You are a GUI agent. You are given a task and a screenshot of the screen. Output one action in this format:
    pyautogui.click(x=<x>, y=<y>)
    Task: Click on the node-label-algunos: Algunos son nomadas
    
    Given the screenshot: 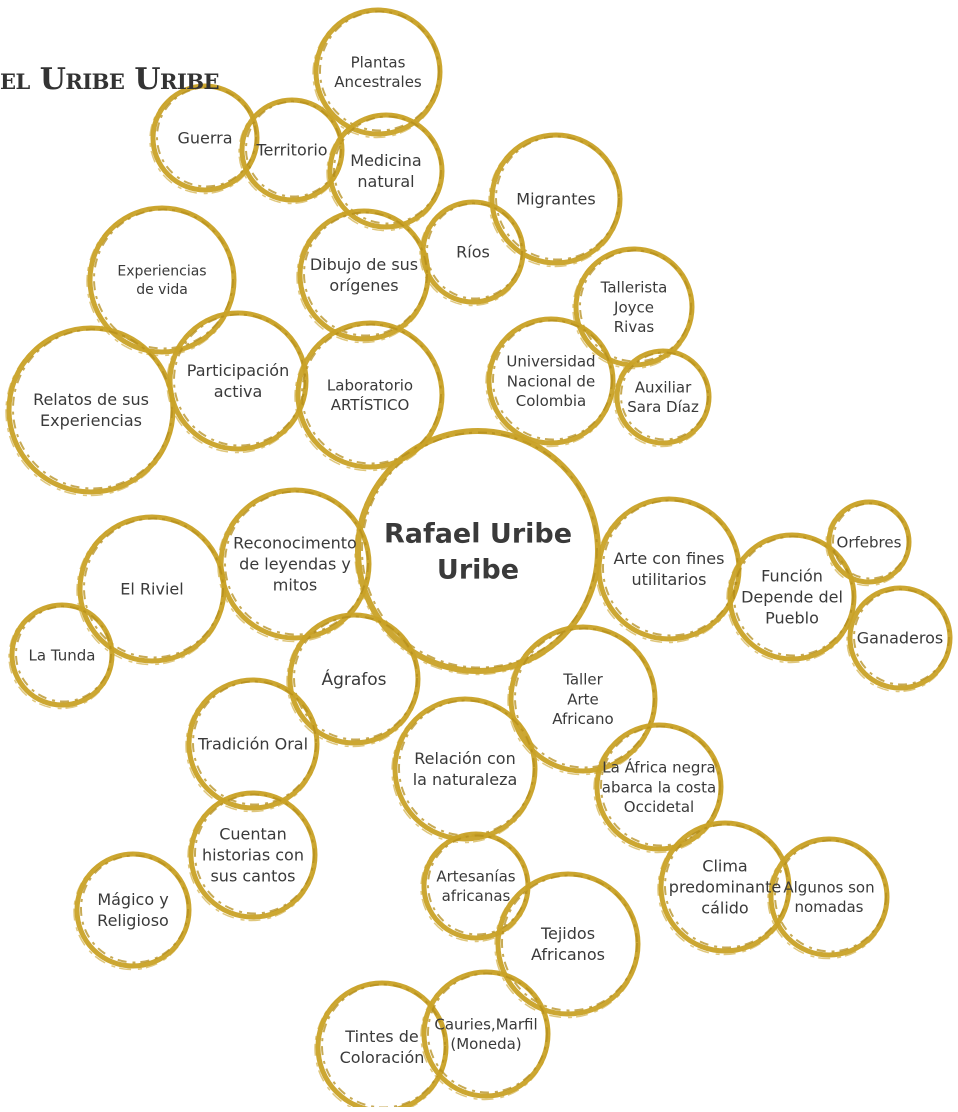 What is the action you would take?
    pyautogui.click(x=828, y=897)
    